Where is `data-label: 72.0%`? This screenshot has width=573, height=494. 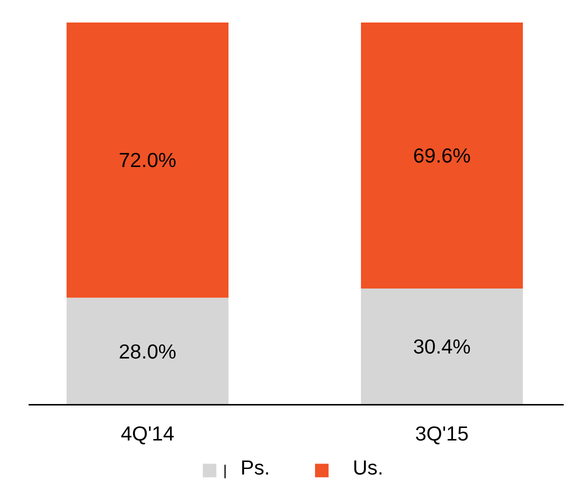 data-label: 72.0% is located at coordinates (147, 161).